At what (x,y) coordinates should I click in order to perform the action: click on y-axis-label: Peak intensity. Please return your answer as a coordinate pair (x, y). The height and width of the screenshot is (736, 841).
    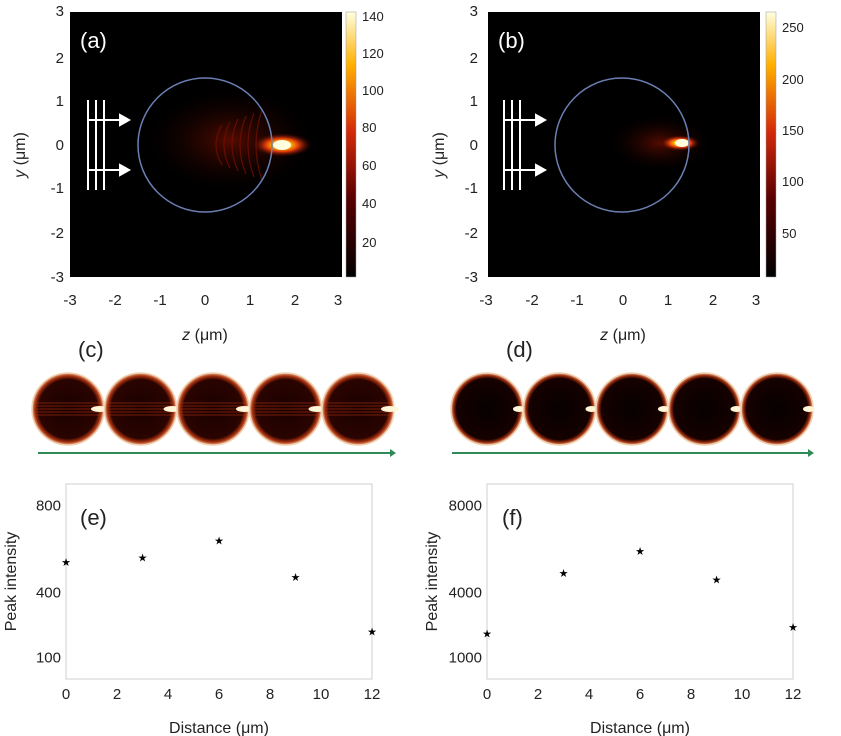
    Looking at the image, I should click on (432, 582).